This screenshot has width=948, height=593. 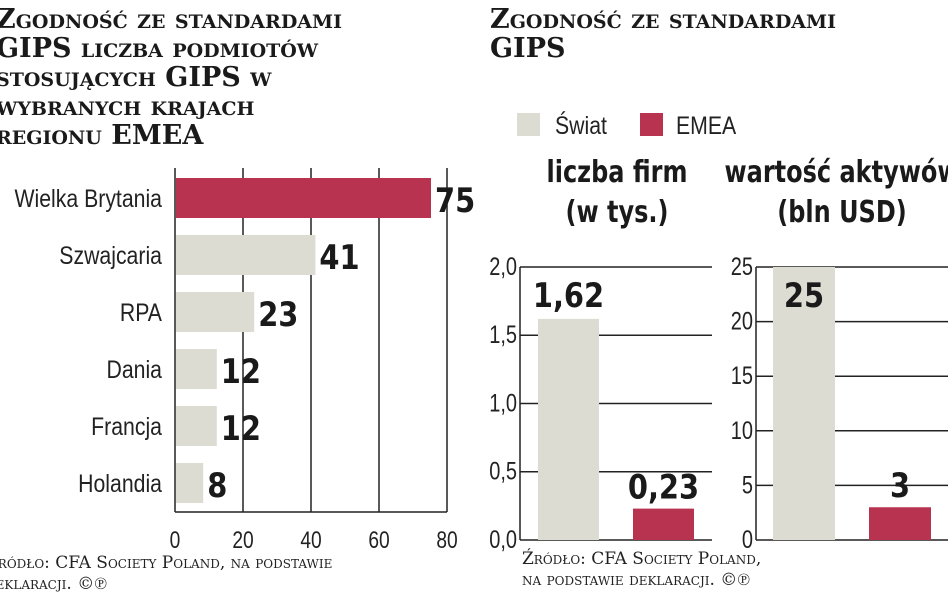 What do you see at coordinates (278, 315) in the screenshot?
I see `value-label: 23` at bounding box center [278, 315].